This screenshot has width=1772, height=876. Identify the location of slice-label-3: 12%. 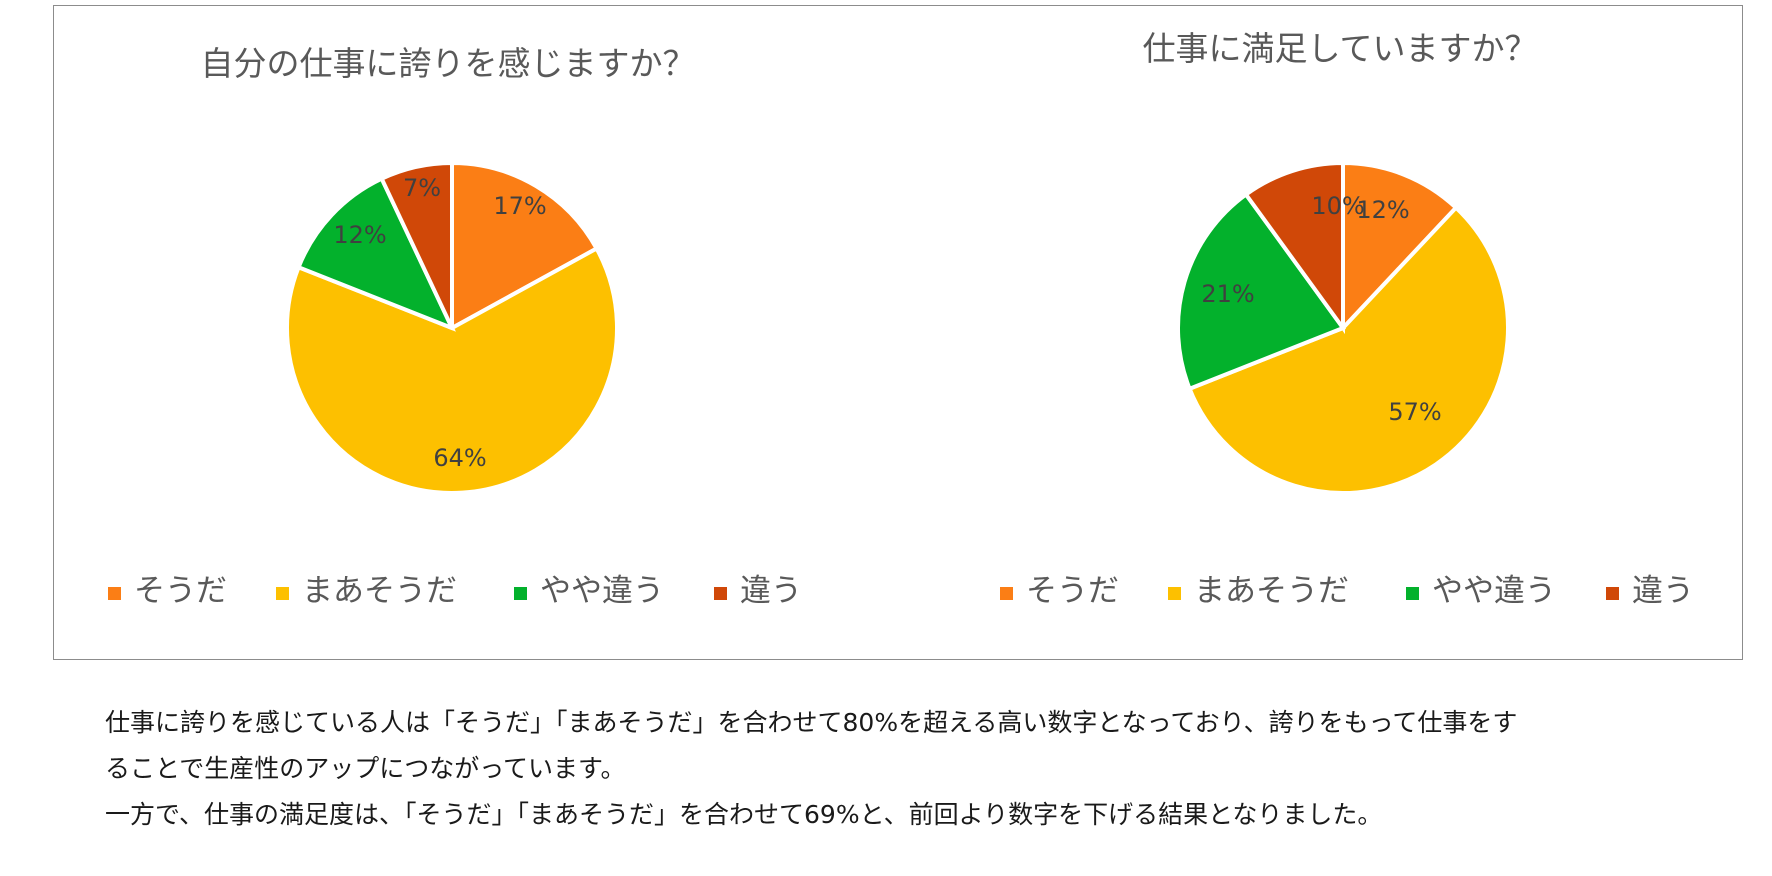
(359, 235).